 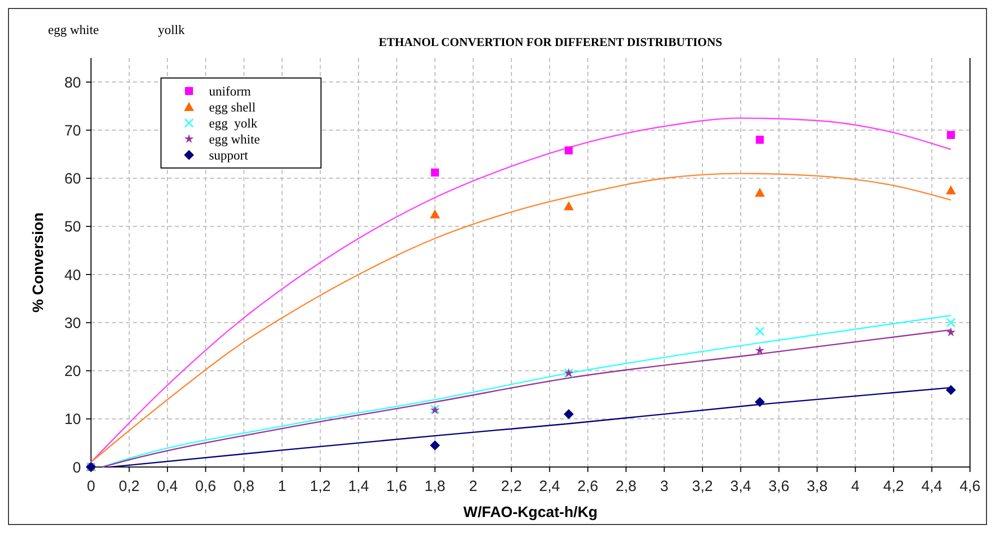 What do you see at coordinates (397, 486) in the screenshot?
I see `x-tick-label: 1,6` at bounding box center [397, 486].